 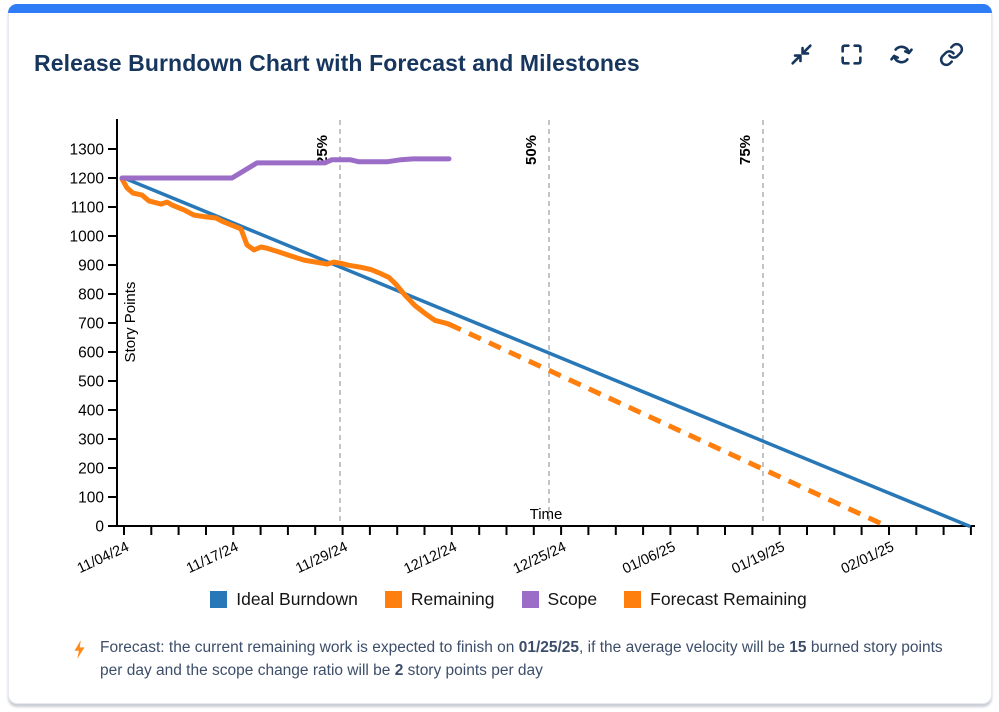 I want to click on y-tick-label: 900, so click(x=91, y=266).